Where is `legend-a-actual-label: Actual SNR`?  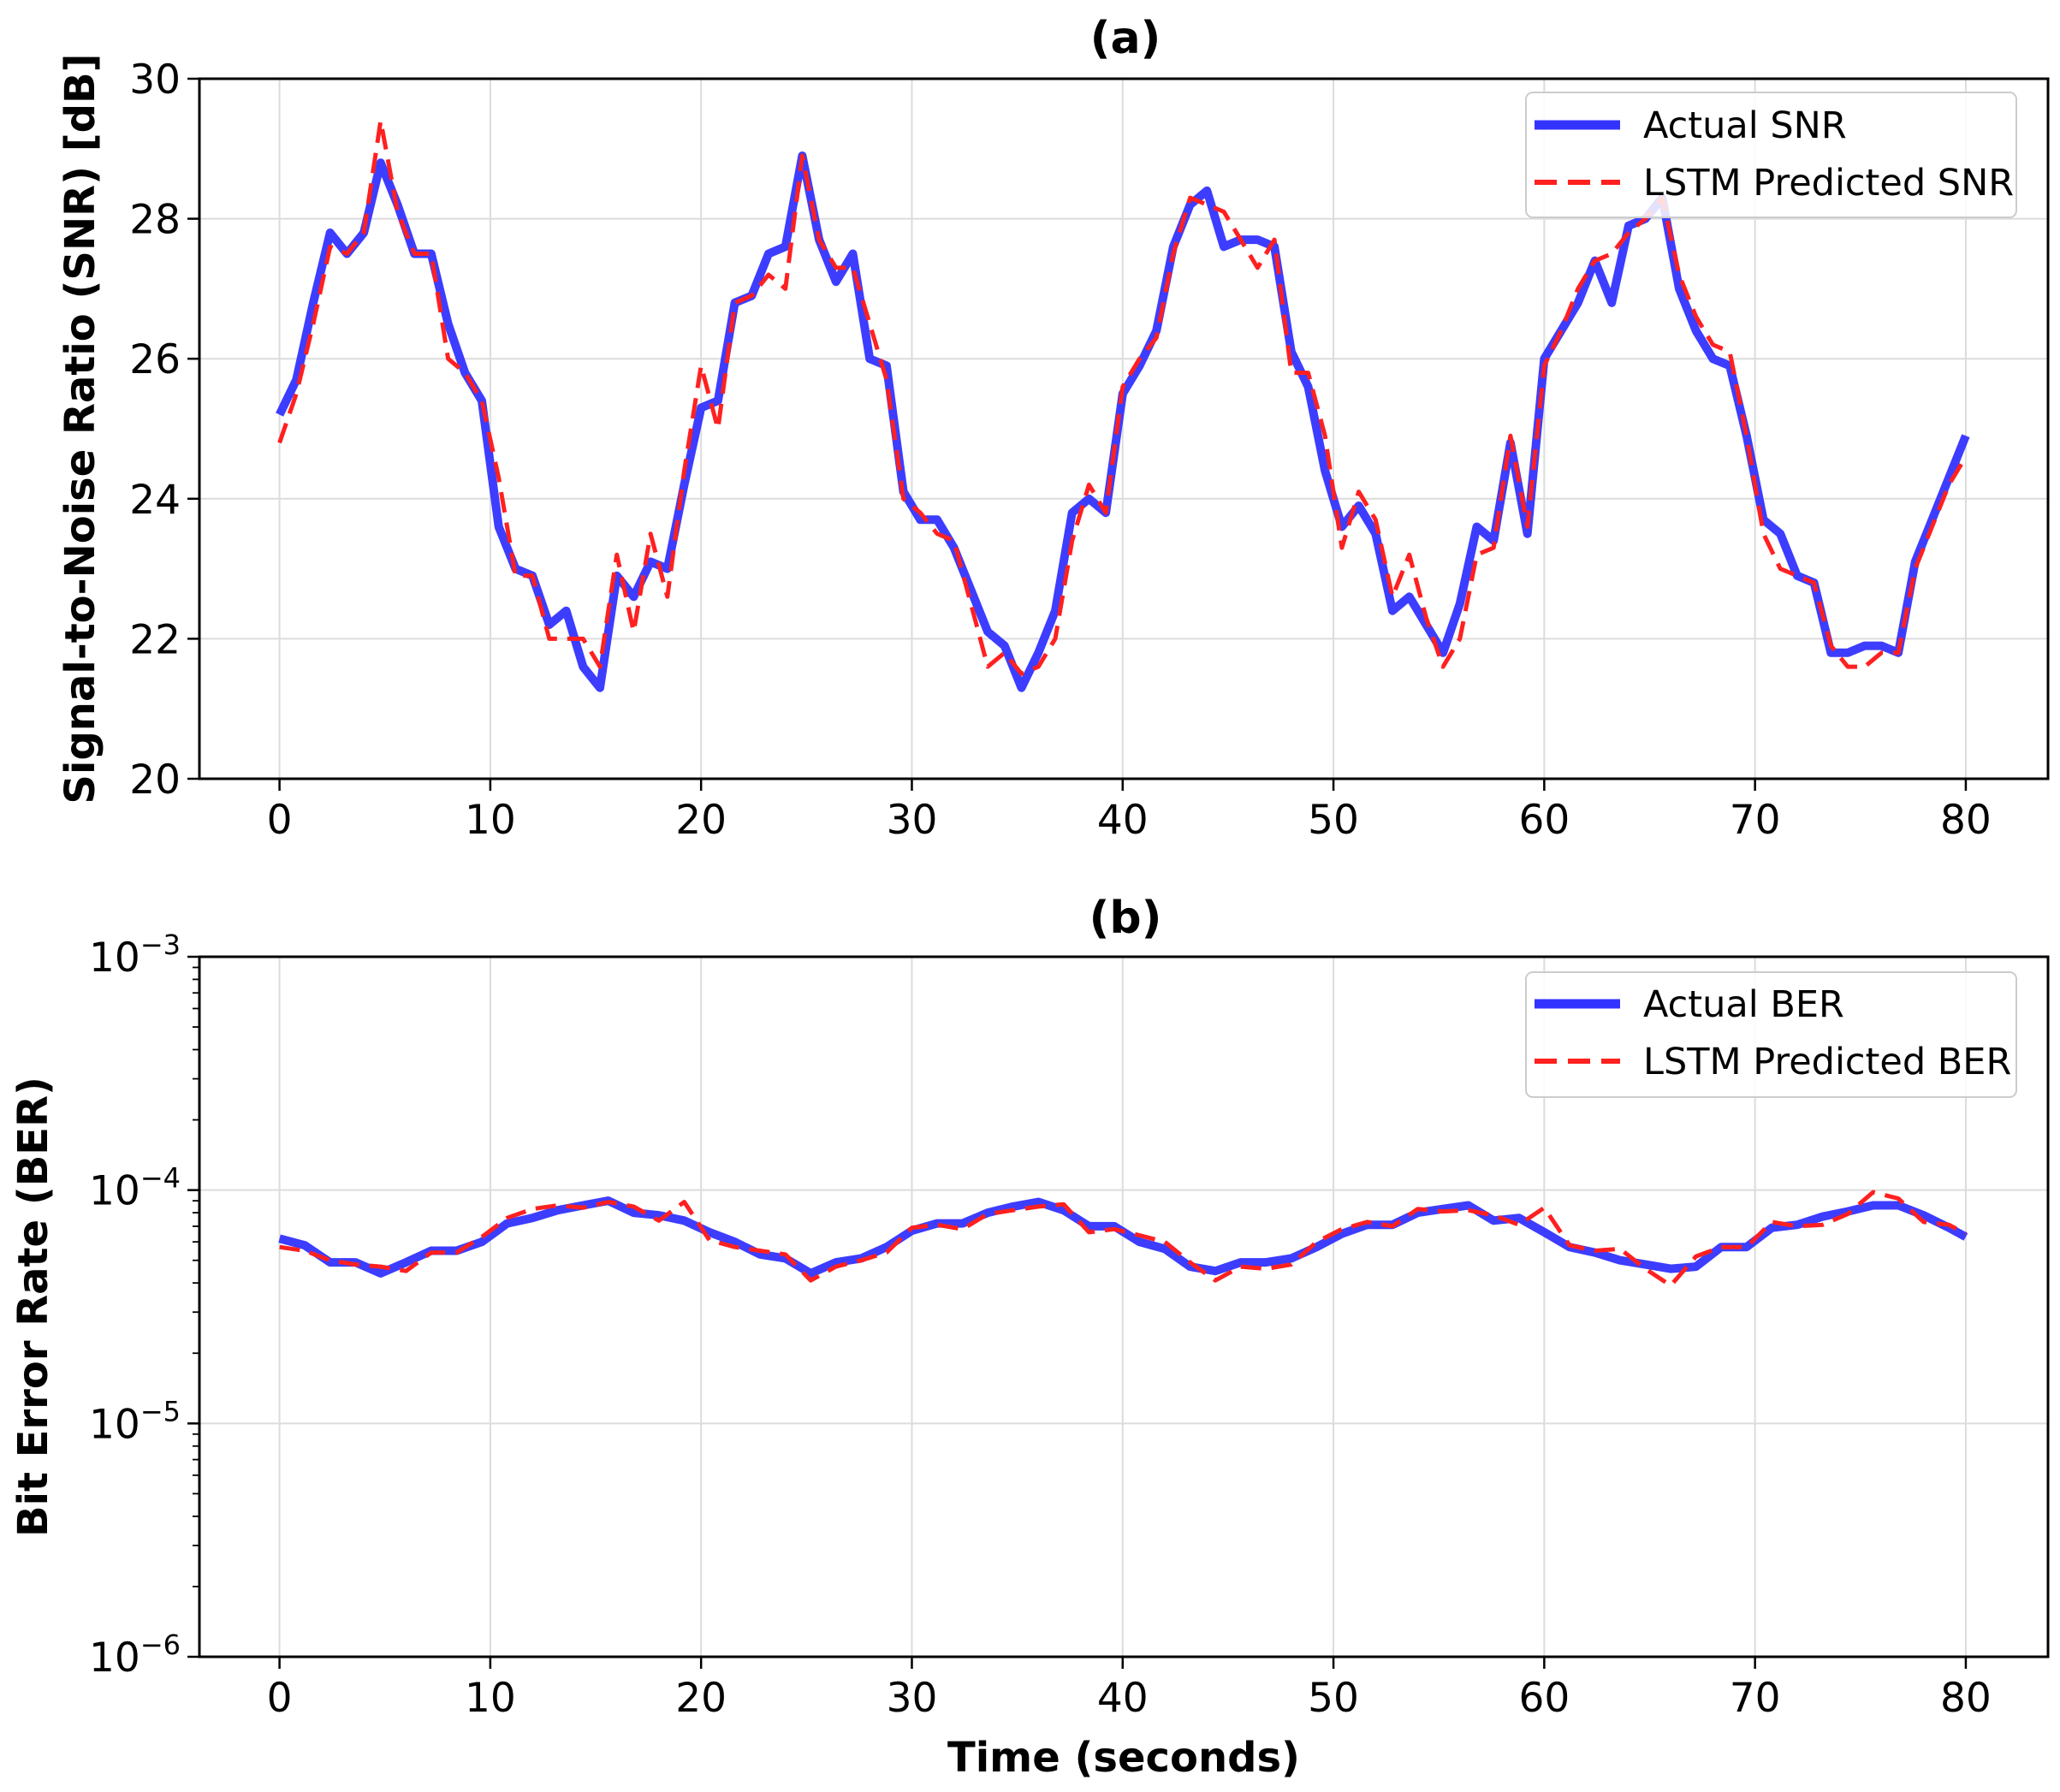
legend-a-actual-label: Actual SNR is located at coordinates (1745, 126).